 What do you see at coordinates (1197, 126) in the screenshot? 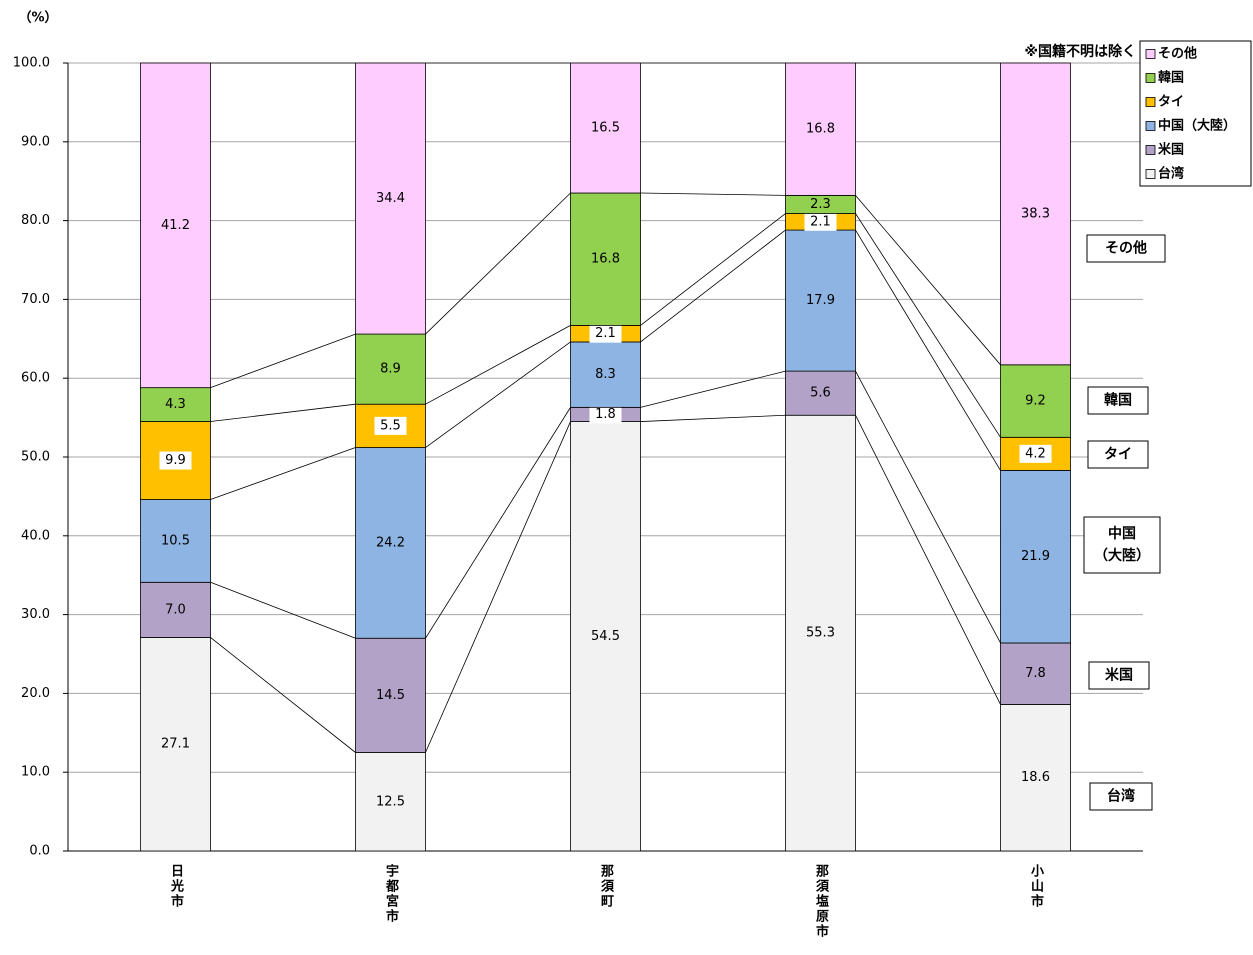
I see `legend-label: 中国（大陸）` at bounding box center [1197, 126].